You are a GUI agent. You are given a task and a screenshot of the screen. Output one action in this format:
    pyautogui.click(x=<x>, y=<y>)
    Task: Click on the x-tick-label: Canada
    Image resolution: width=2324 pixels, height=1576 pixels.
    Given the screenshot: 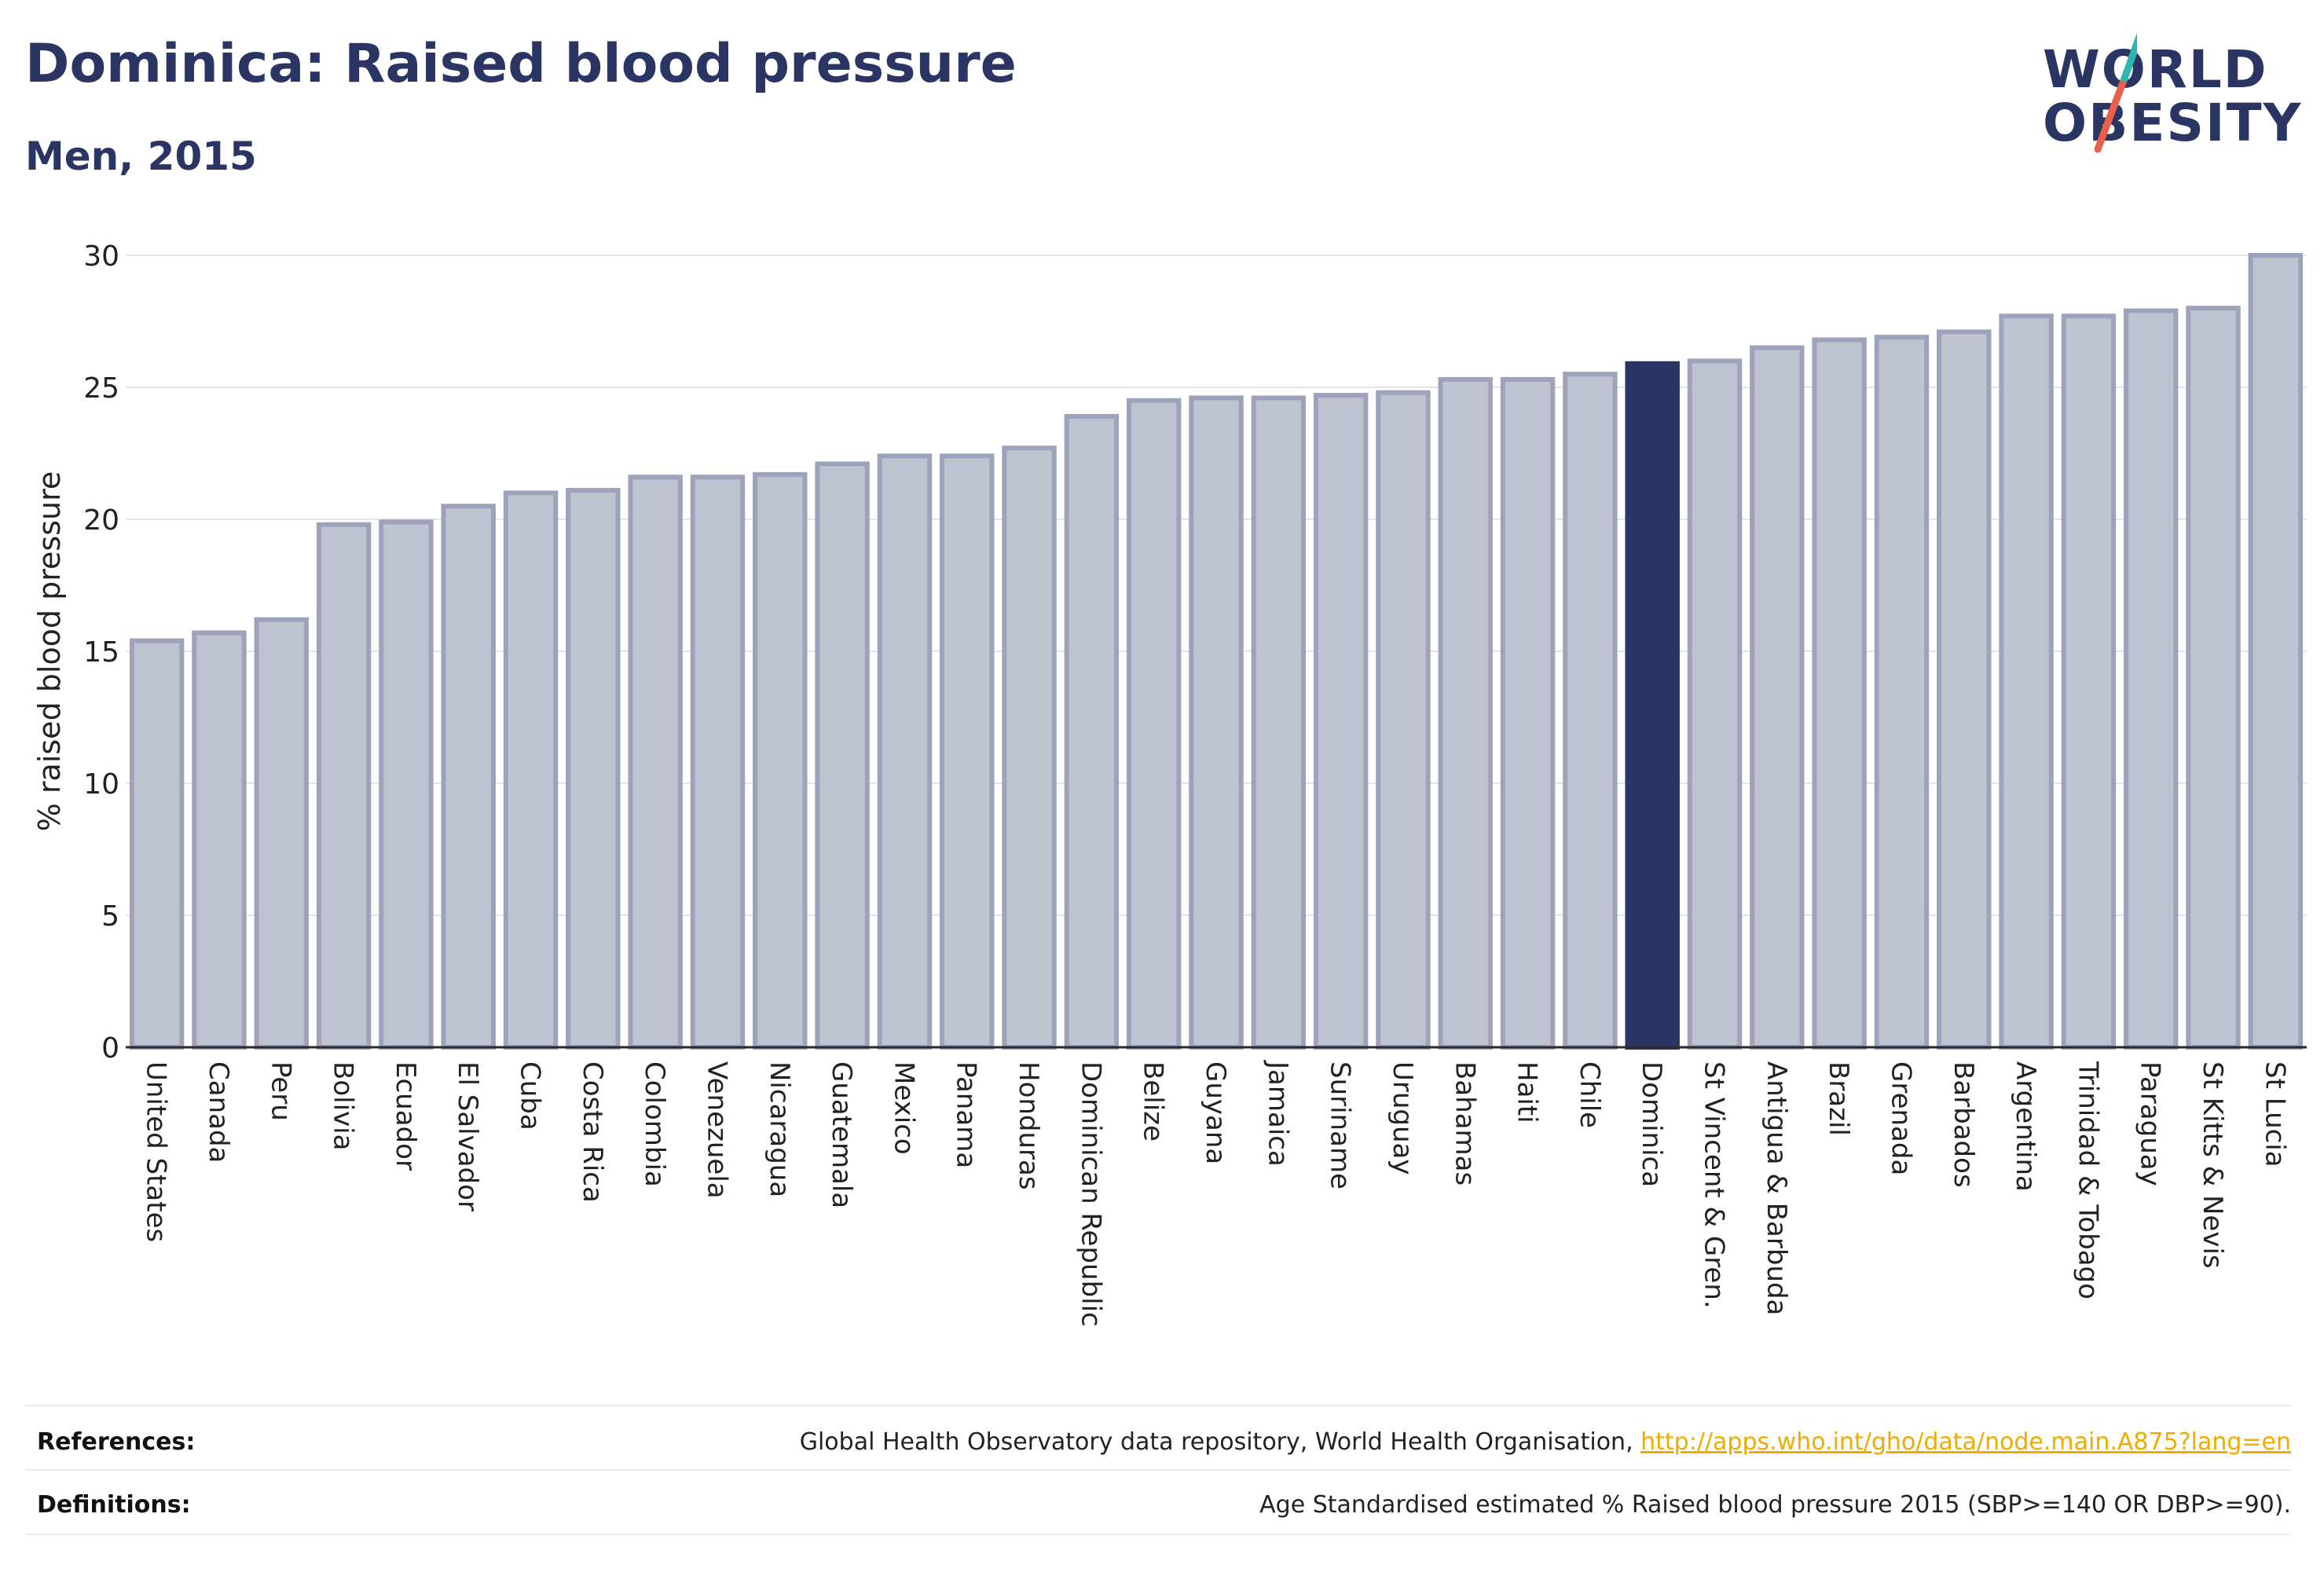 What is the action you would take?
    pyautogui.click(x=218, y=1112)
    